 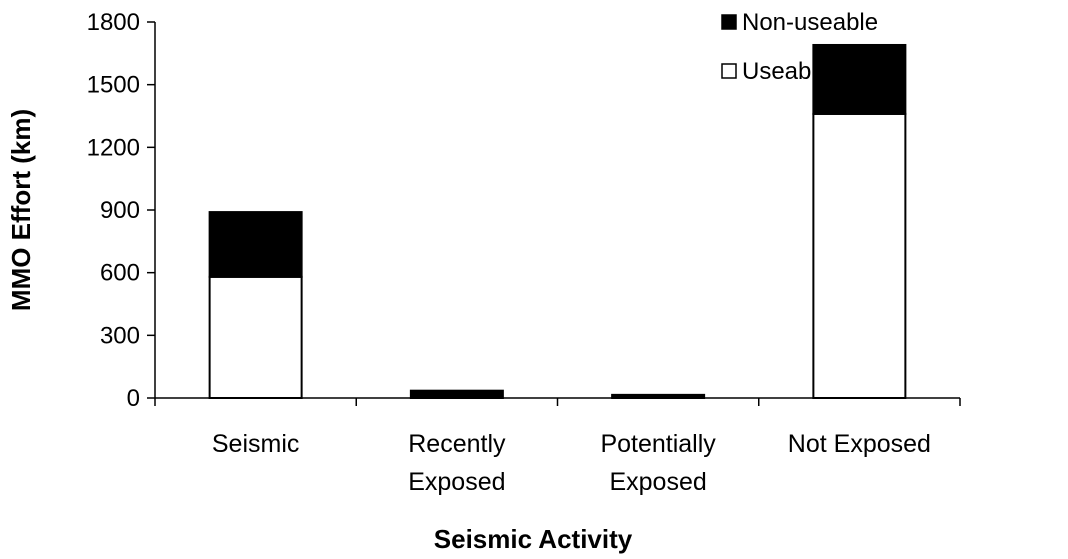 I want to click on x-category-label-line: Potentially, so click(x=658, y=444).